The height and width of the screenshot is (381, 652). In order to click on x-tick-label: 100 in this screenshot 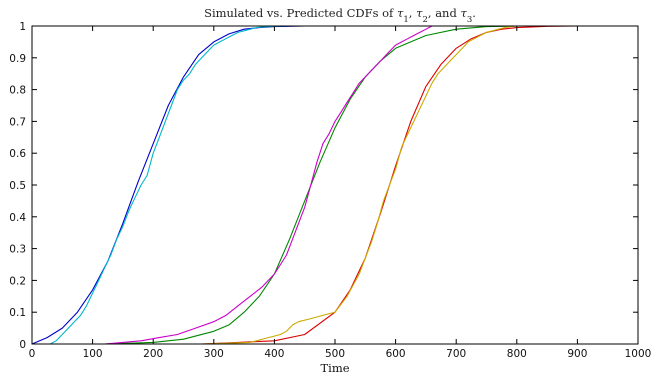, I will do `click(93, 354)`.